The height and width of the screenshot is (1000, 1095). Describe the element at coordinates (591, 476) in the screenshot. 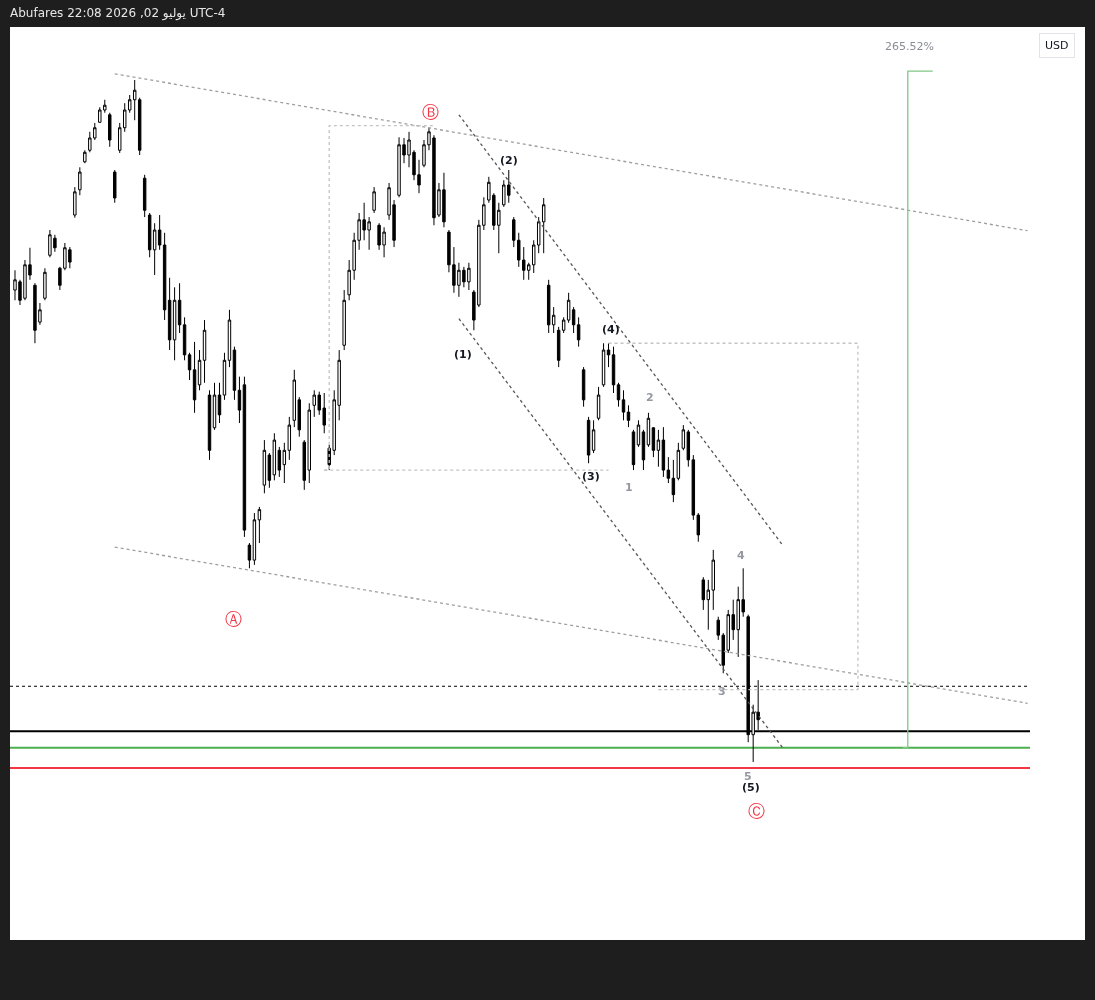

I see `annotation: (3)` at that location.